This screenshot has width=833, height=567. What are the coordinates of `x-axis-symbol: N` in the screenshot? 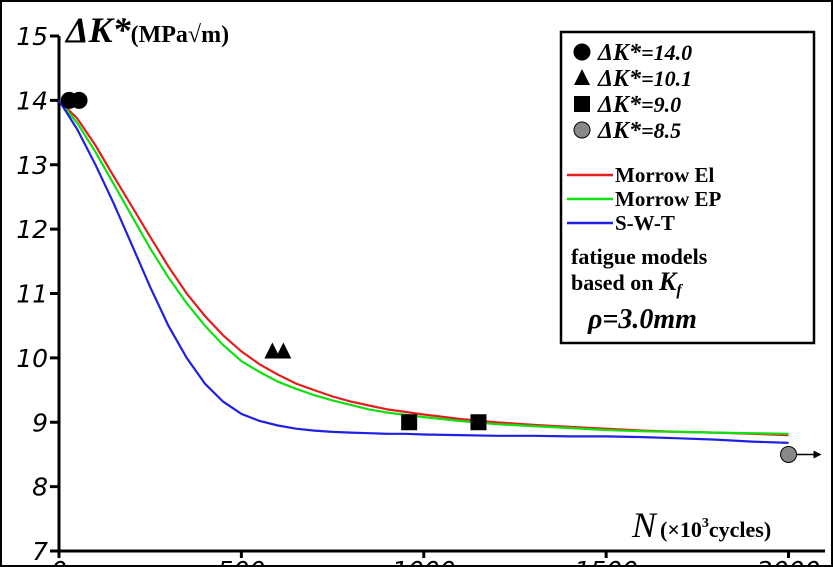 It's located at (644, 525).